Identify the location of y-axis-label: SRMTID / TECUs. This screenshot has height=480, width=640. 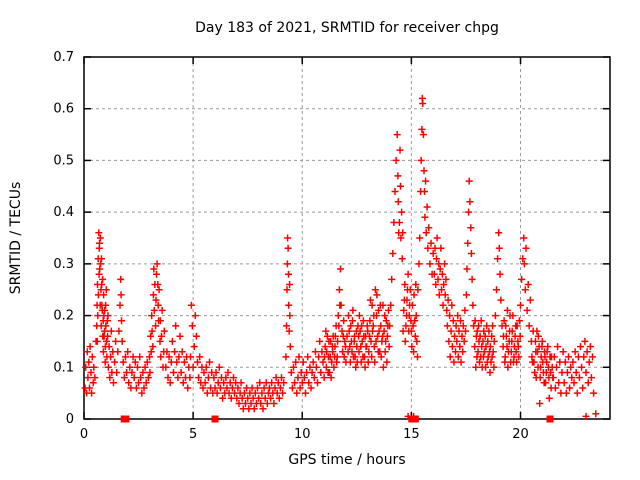
(16, 238).